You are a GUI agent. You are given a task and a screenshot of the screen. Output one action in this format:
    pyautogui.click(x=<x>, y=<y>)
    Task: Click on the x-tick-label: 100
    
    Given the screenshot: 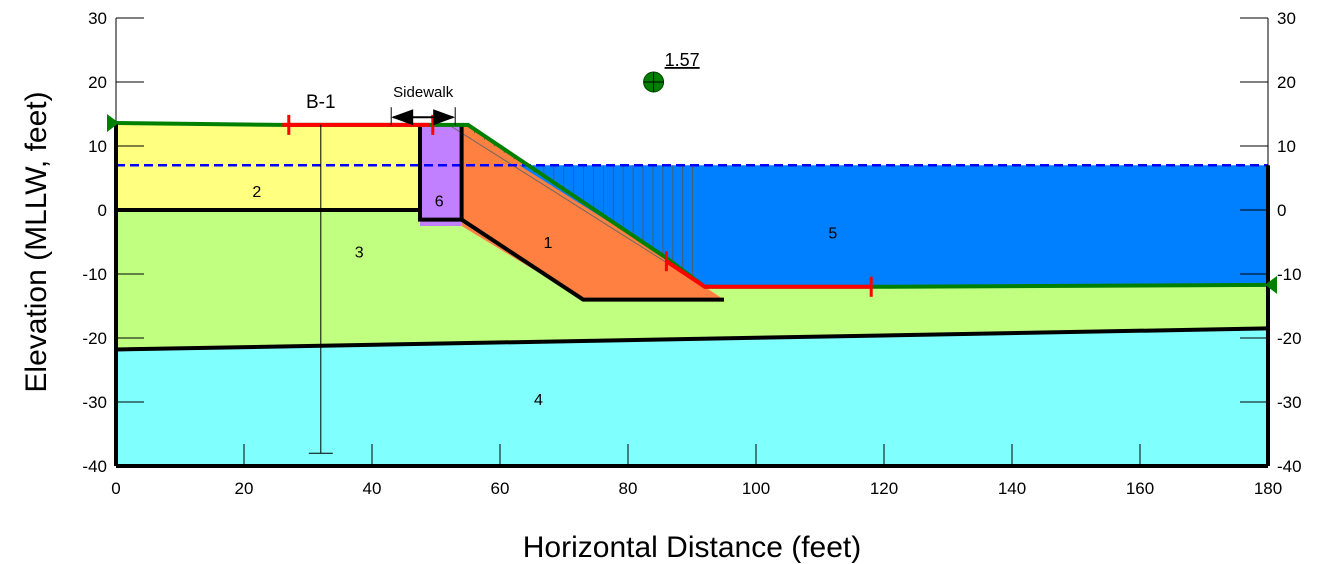 What is the action you would take?
    pyautogui.click(x=756, y=488)
    